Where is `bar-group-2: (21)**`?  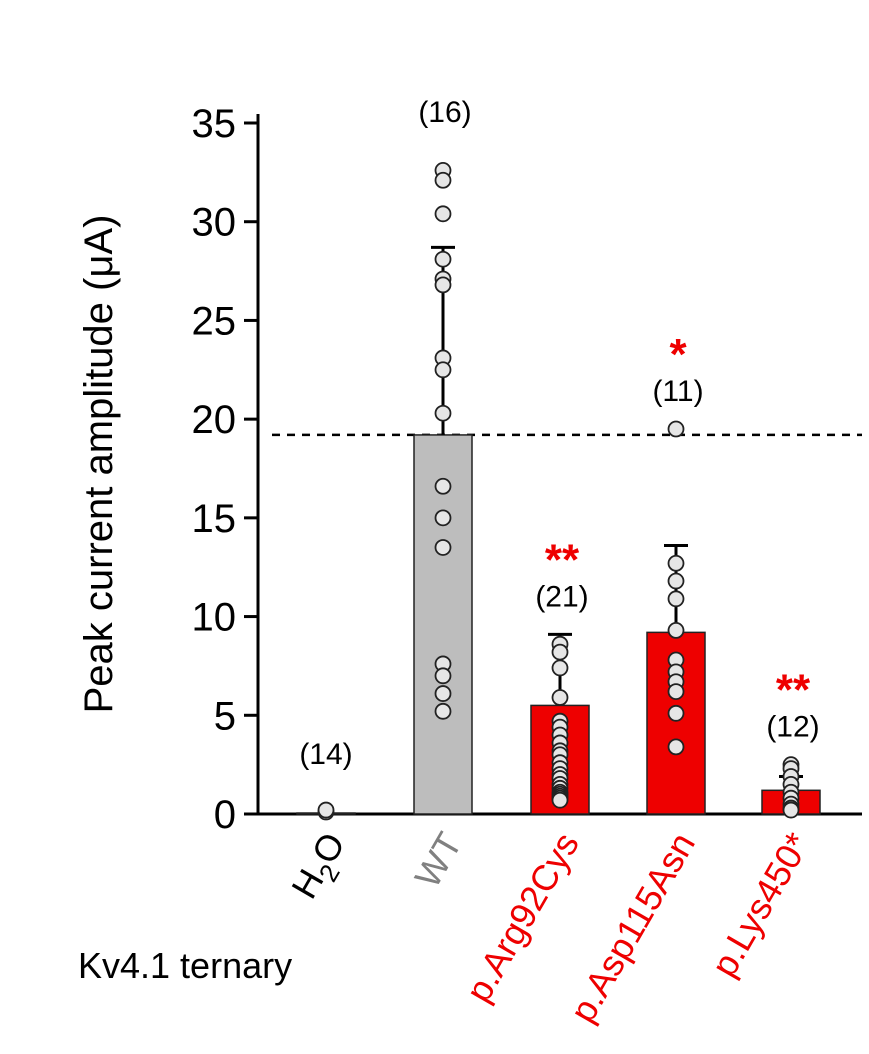 bar-group-2: (21)** is located at coordinates (560, 675).